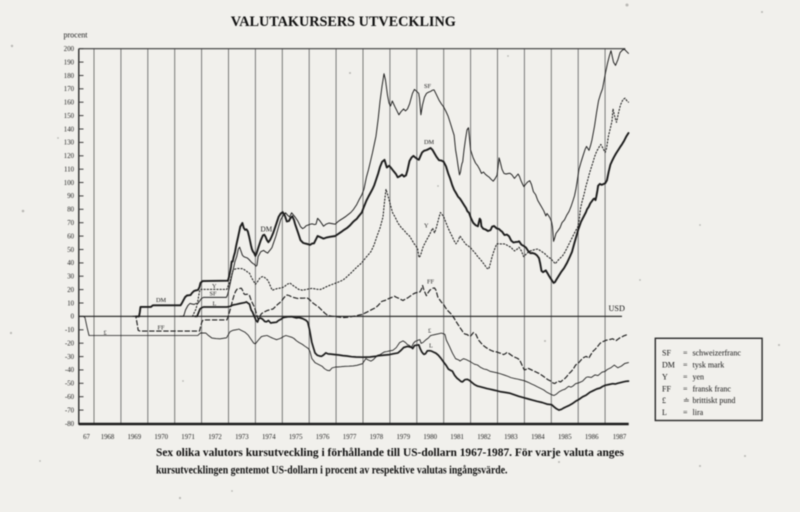 Image resolution: width=800 pixels, height=512 pixels. Describe the element at coordinates (712, 388) in the screenshot. I see `svg-text: fransk franc` at that location.